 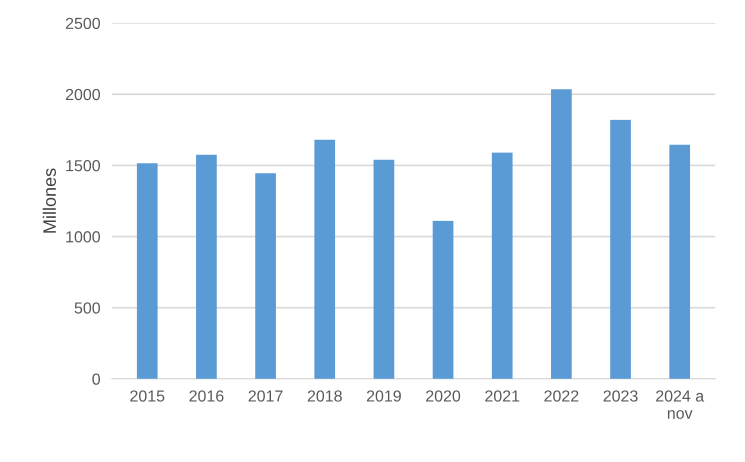 I want to click on y-tick-label: 1500, so click(x=83, y=166).